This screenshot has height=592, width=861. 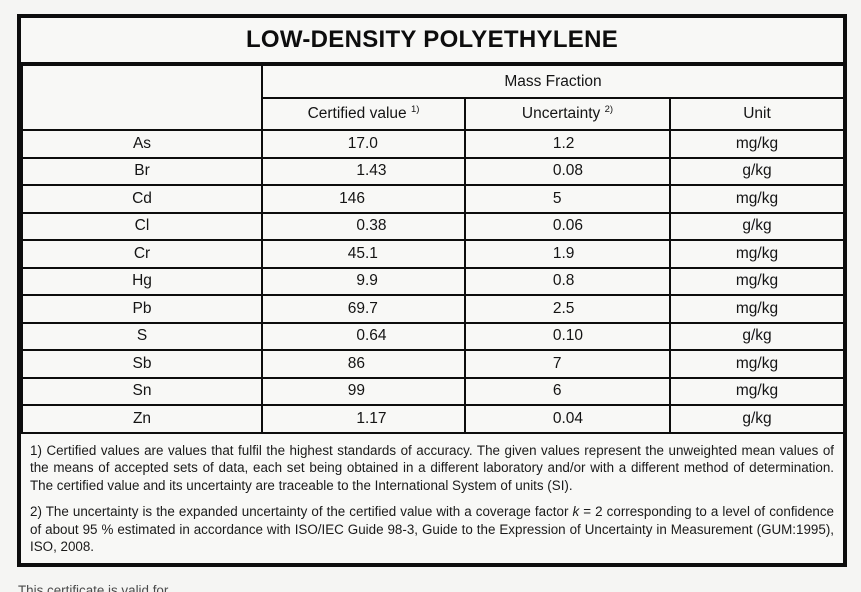 What do you see at coordinates (142, 336) in the screenshot?
I see `element-cell: S` at bounding box center [142, 336].